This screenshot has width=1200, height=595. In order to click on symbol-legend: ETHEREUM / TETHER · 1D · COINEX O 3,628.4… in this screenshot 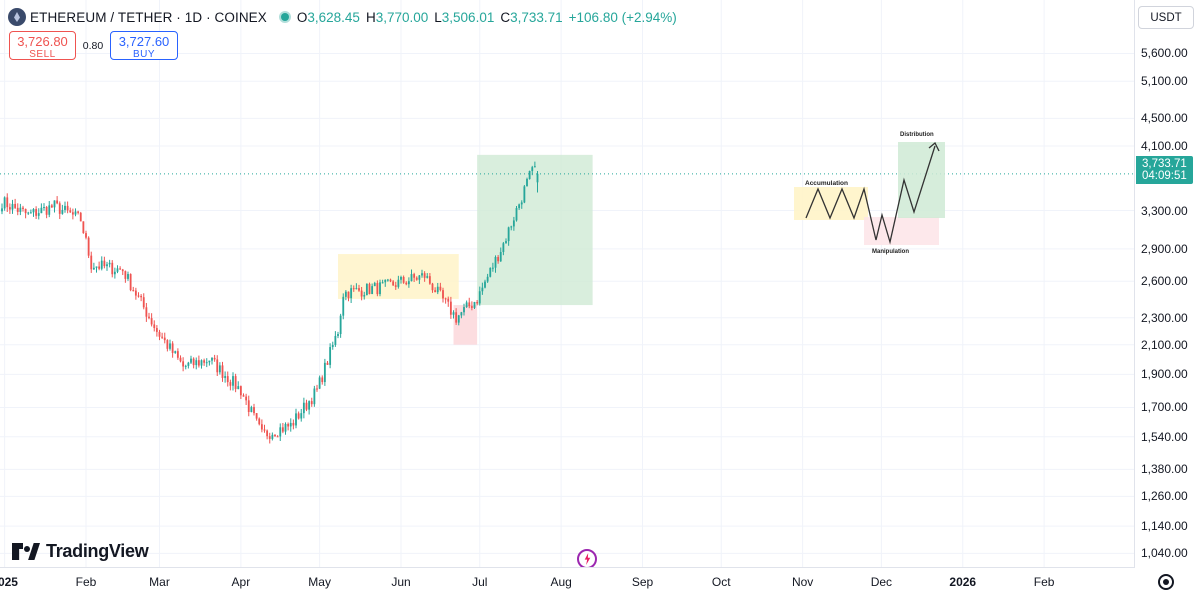, I will do `click(342, 17)`.